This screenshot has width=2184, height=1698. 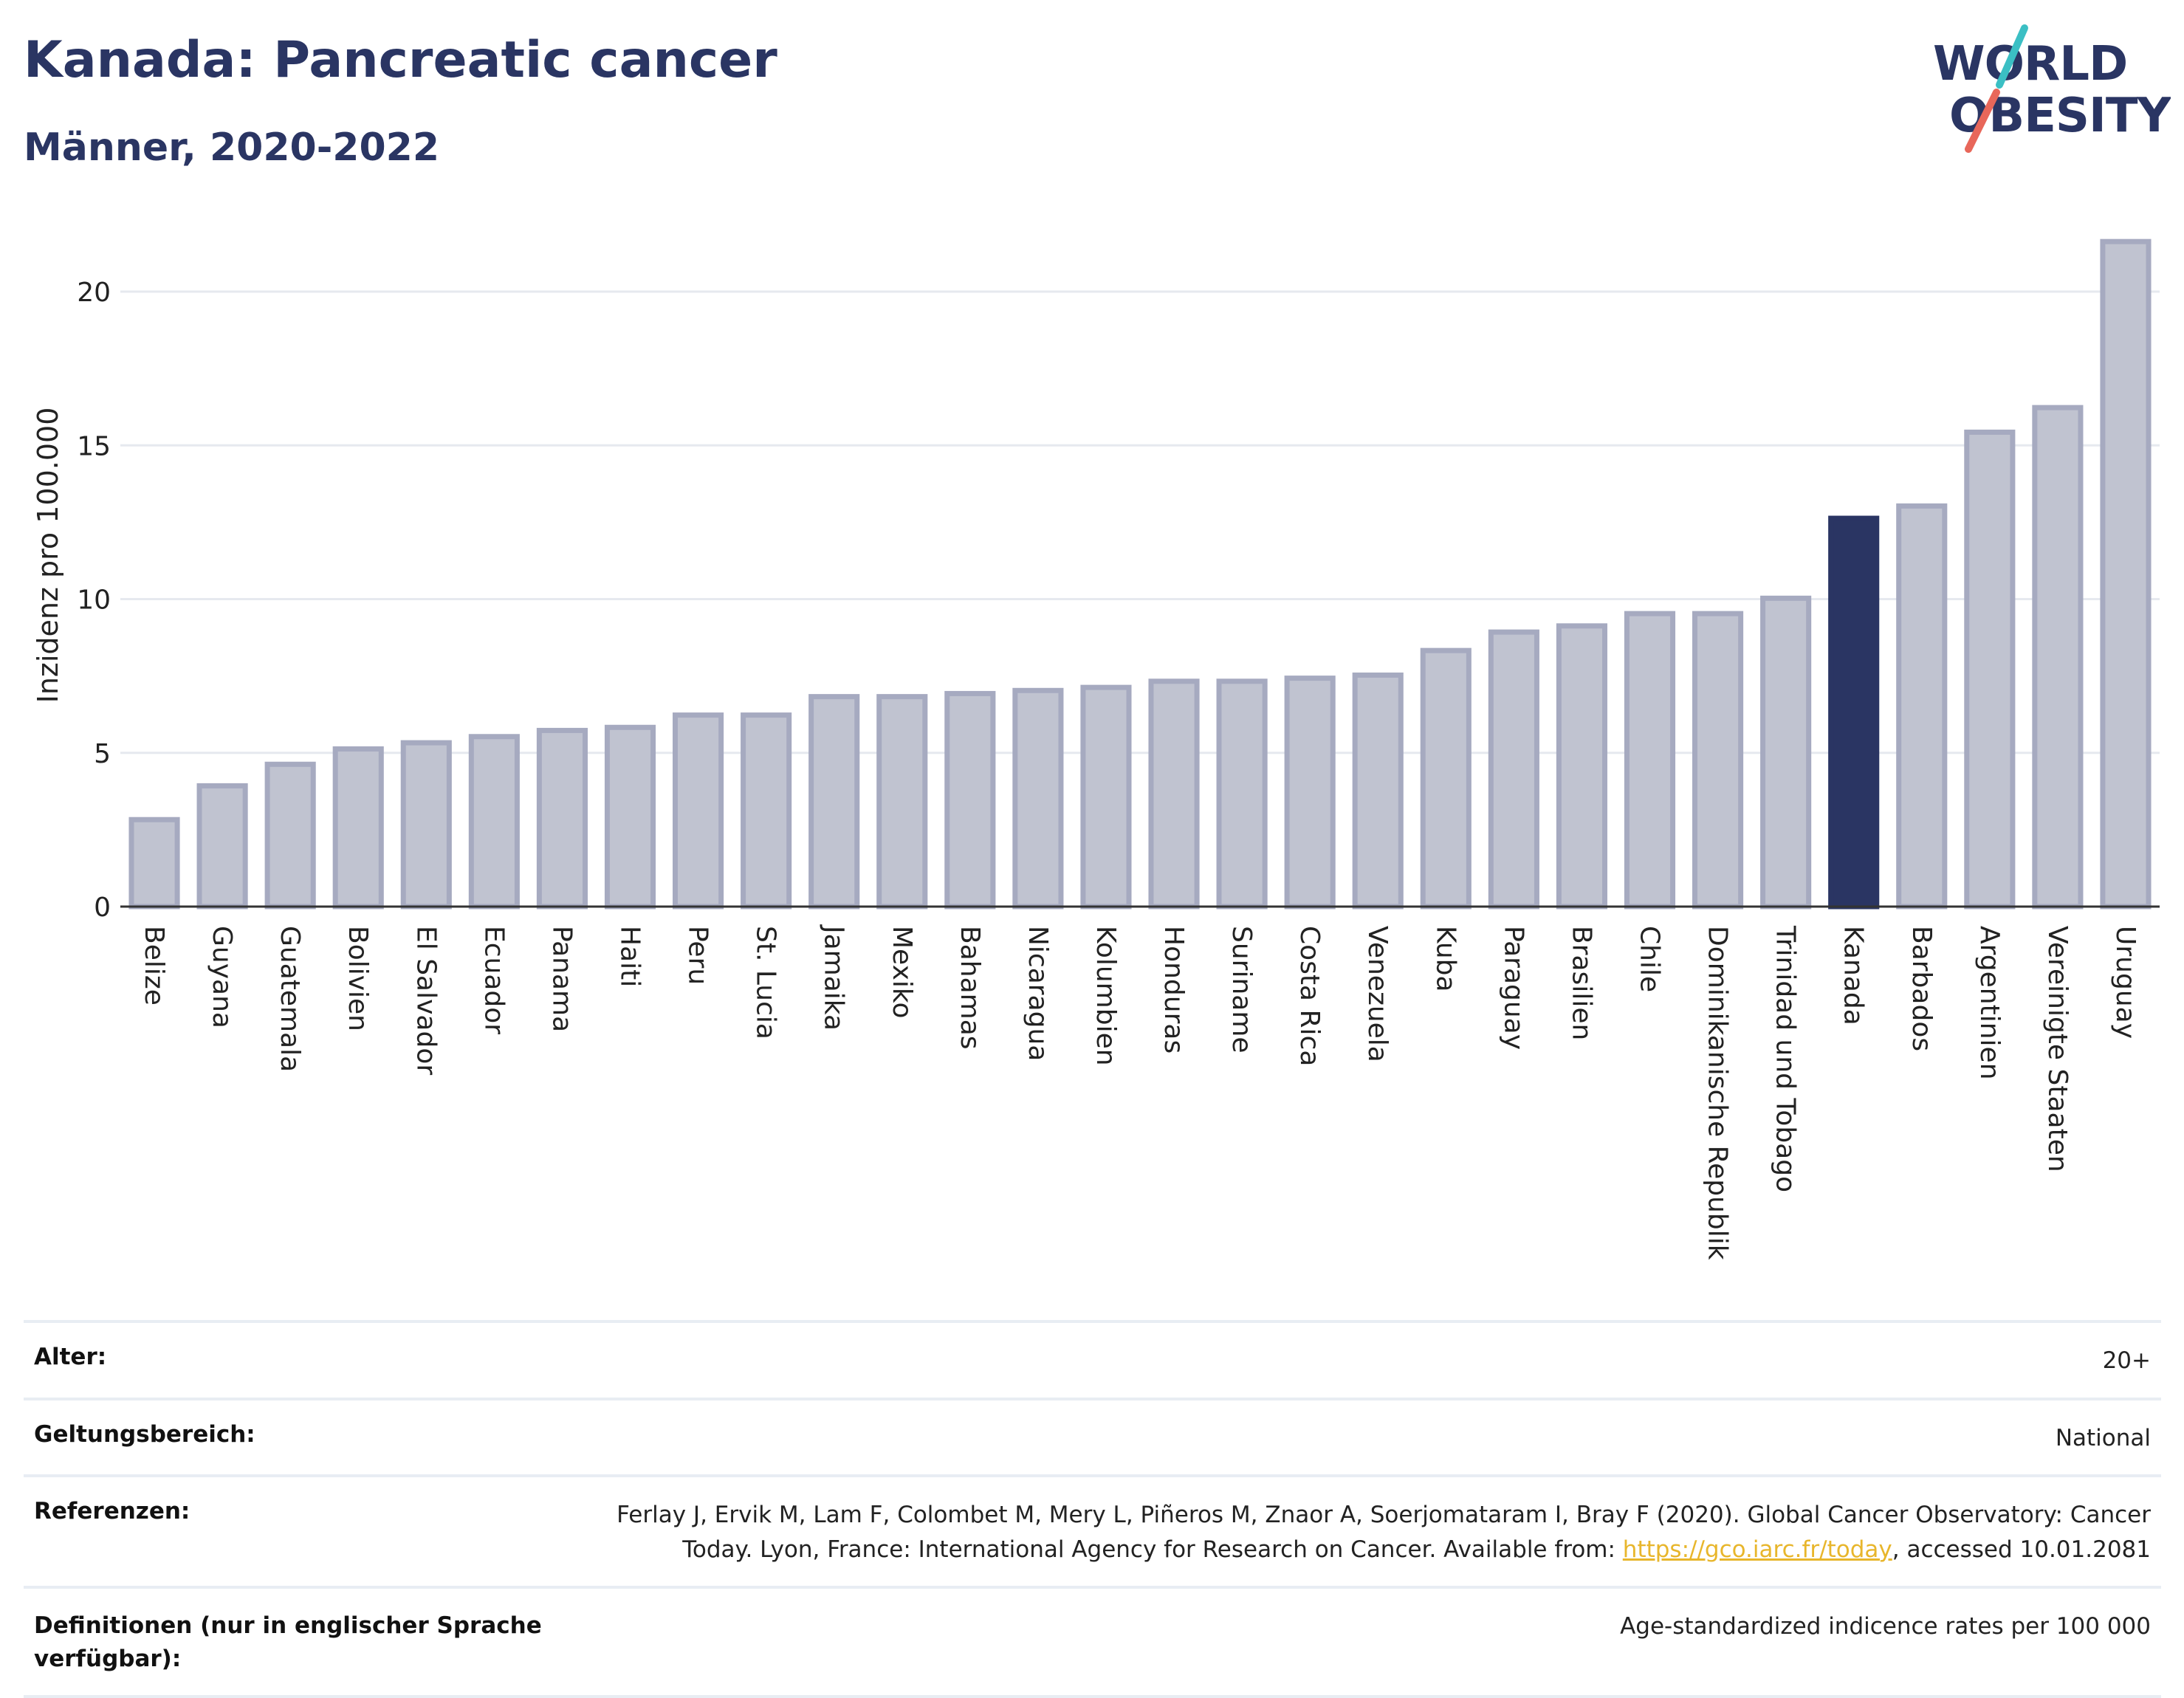 What do you see at coordinates (2021, 1550) in the screenshot?
I see `references-accessed: , accessed 10.01.2081` at bounding box center [2021, 1550].